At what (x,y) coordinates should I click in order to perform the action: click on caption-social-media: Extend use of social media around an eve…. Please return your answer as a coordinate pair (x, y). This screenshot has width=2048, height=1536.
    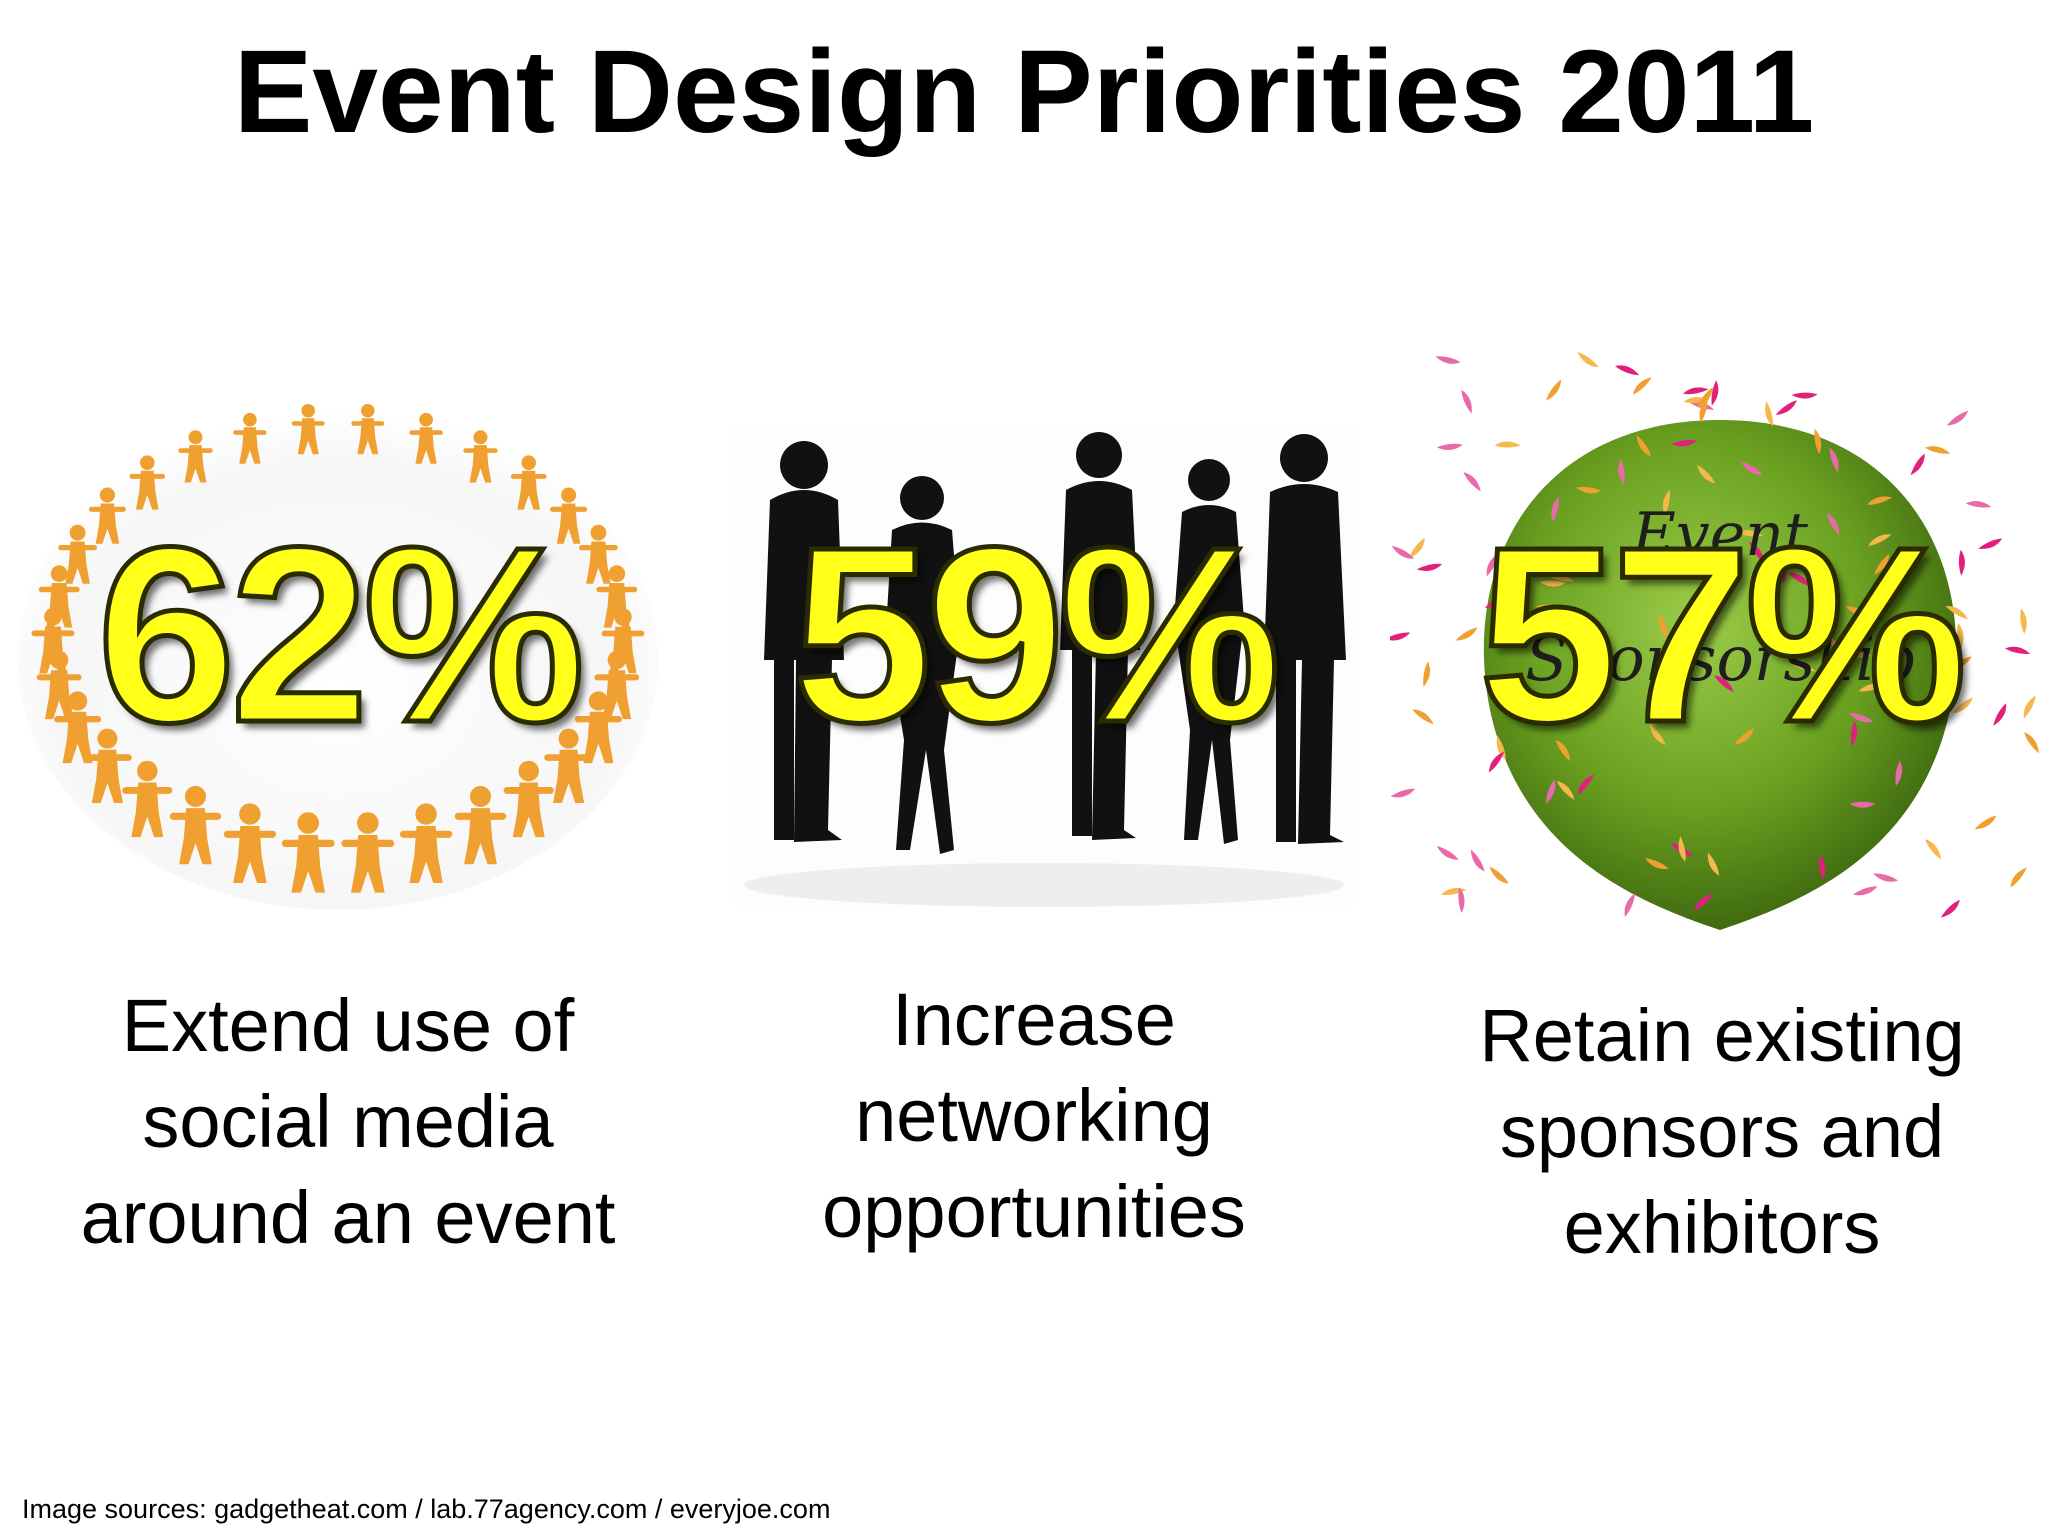
    Looking at the image, I should click on (348, 1122).